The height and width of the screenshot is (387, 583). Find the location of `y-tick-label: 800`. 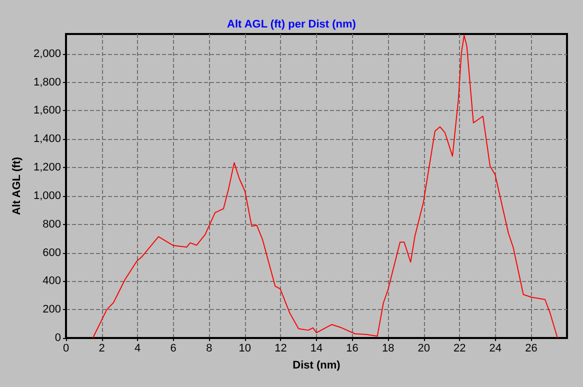

y-tick-label: 800 is located at coordinates (51, 224).